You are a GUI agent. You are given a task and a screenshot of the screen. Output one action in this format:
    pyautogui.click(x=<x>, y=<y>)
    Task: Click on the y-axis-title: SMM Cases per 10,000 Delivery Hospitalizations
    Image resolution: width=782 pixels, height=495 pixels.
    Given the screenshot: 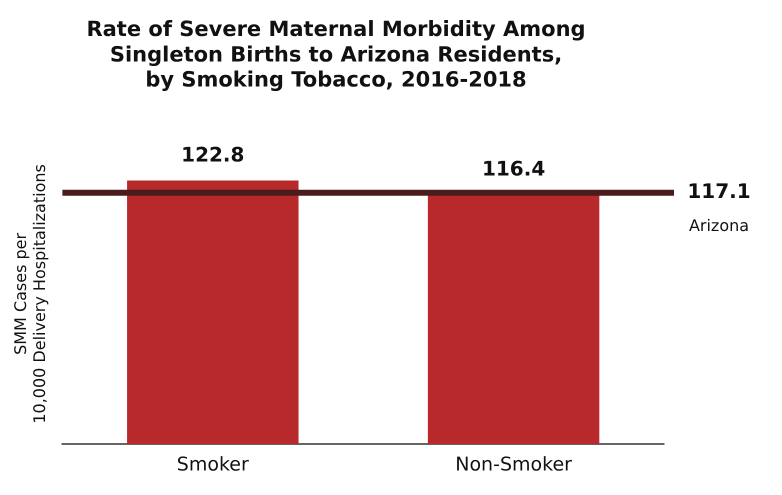 What is the action you would take?
    pyautogui.click(x=29, y=294)
    